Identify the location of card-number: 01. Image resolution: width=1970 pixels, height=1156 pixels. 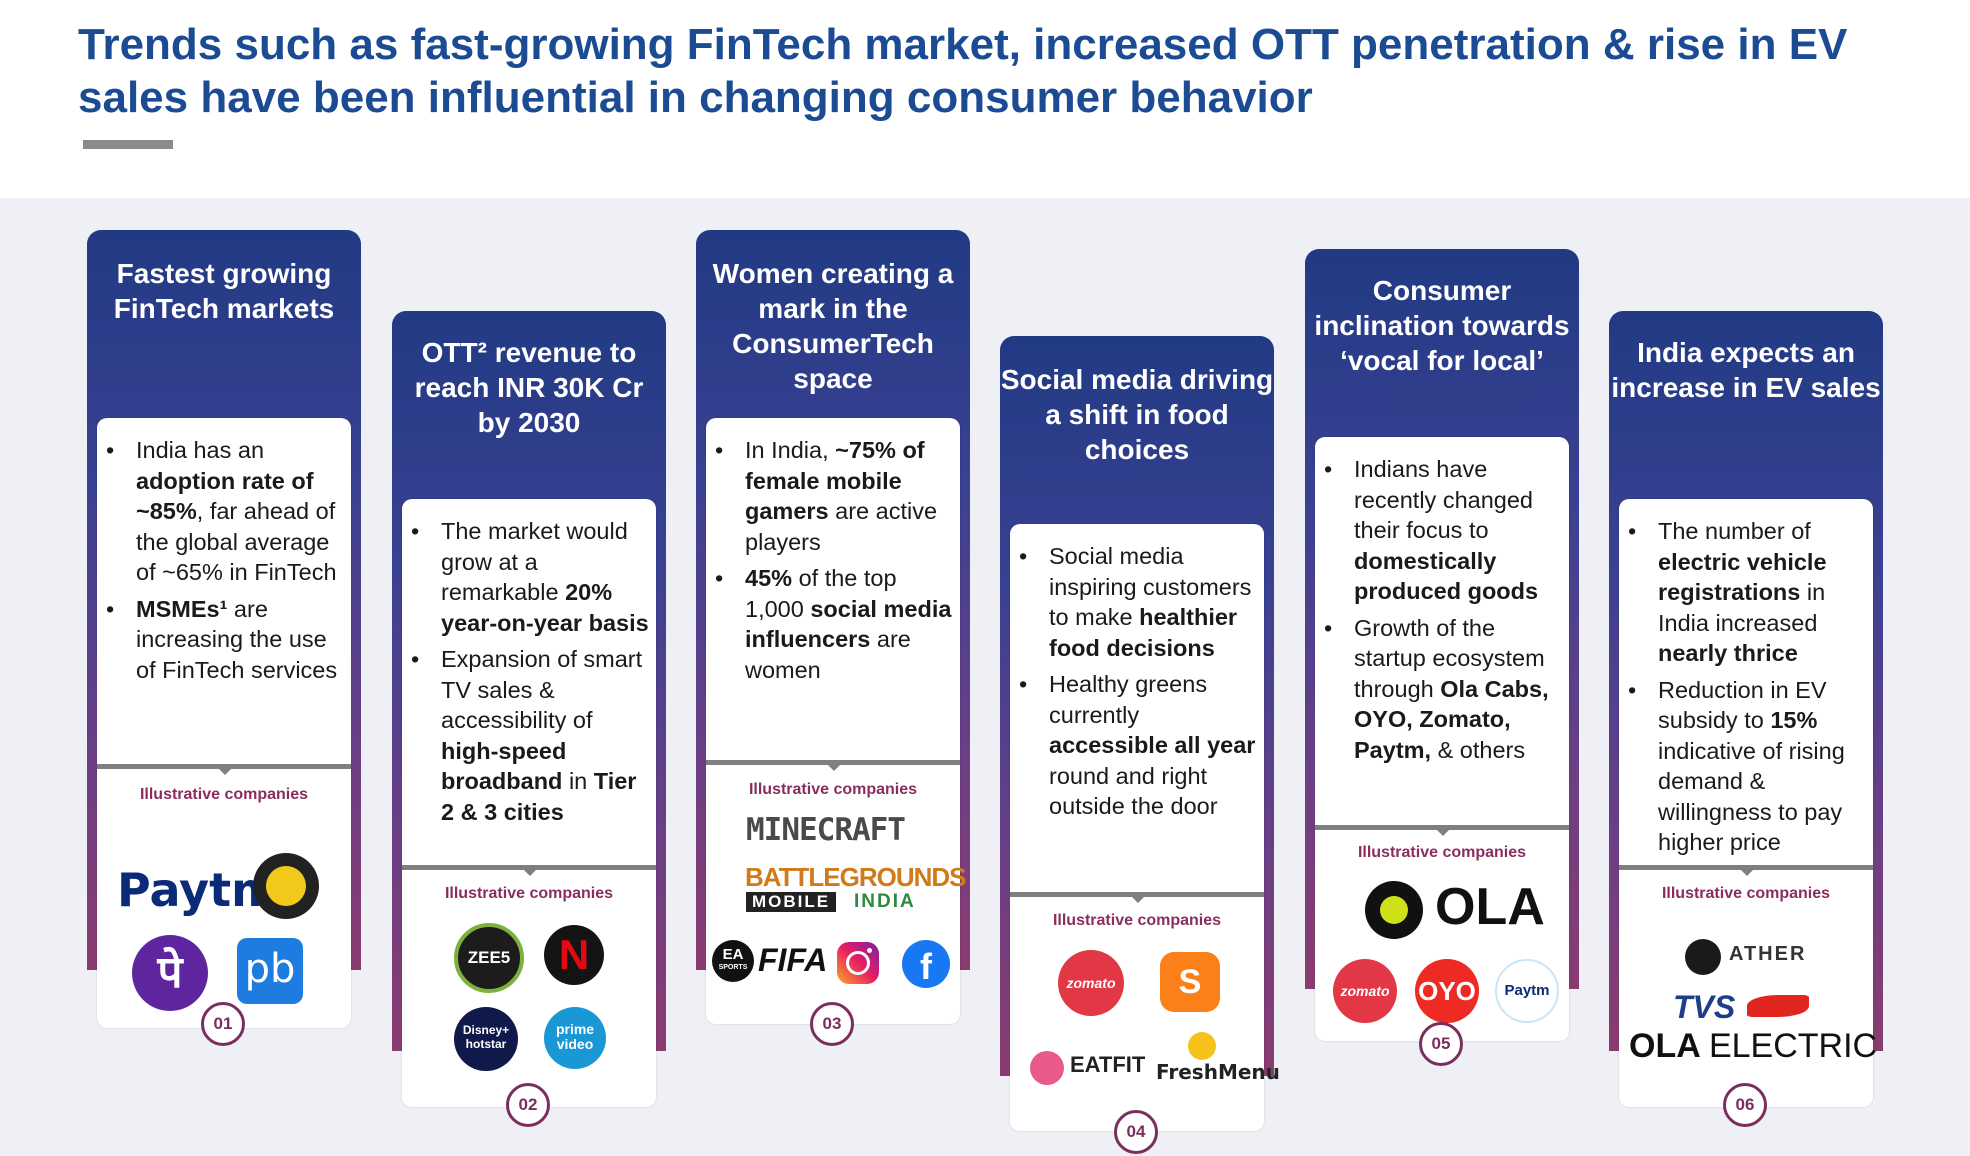
(223, 1024).